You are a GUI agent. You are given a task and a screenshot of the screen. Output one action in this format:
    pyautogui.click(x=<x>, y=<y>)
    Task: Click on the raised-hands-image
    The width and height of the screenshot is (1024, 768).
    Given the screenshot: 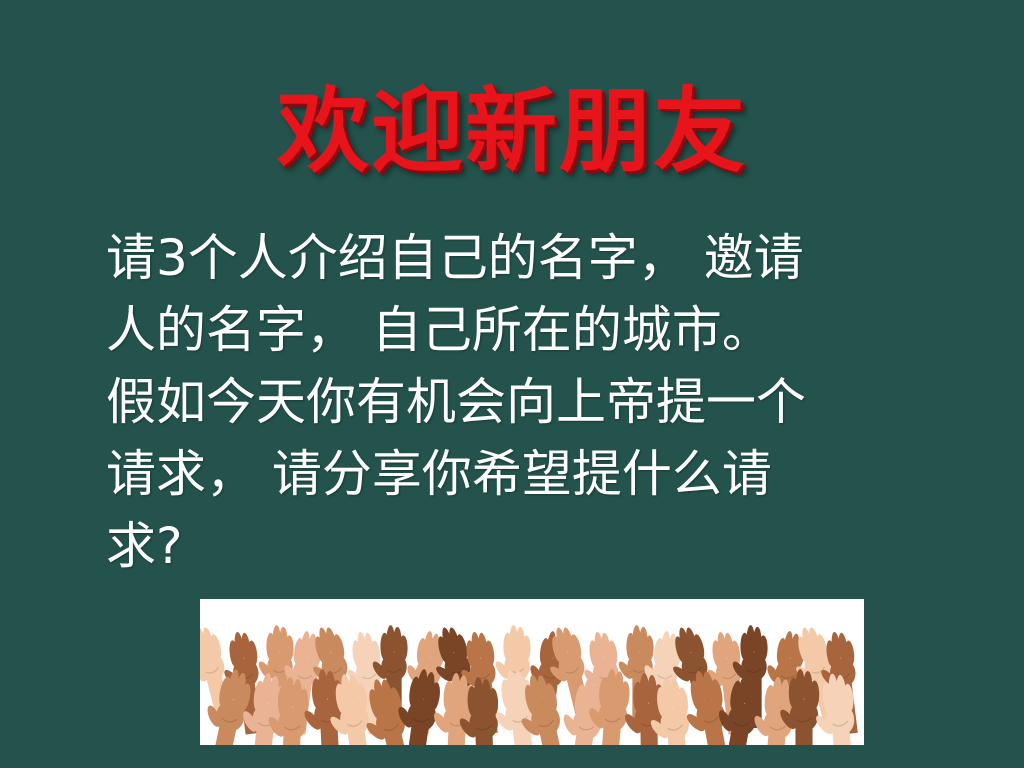 What is the action you would take?
    pyautogui.click(x=532, y=672)
    